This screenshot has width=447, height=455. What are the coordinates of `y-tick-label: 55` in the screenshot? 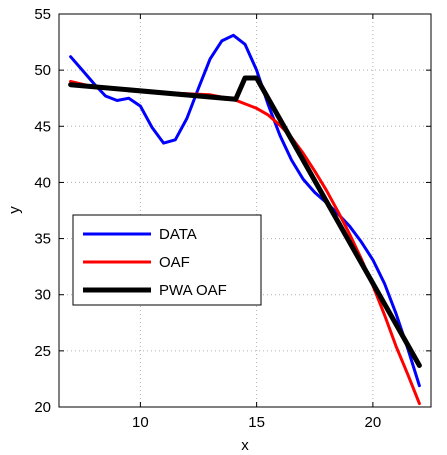 It's located at (42, 14).